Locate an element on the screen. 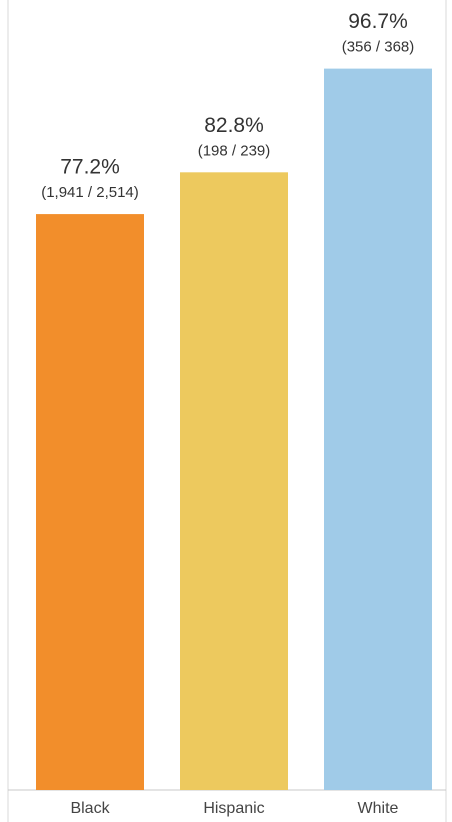 This screenshot has width=452, height=822. value-label: 77.2% is located at coordinates (90, 167).